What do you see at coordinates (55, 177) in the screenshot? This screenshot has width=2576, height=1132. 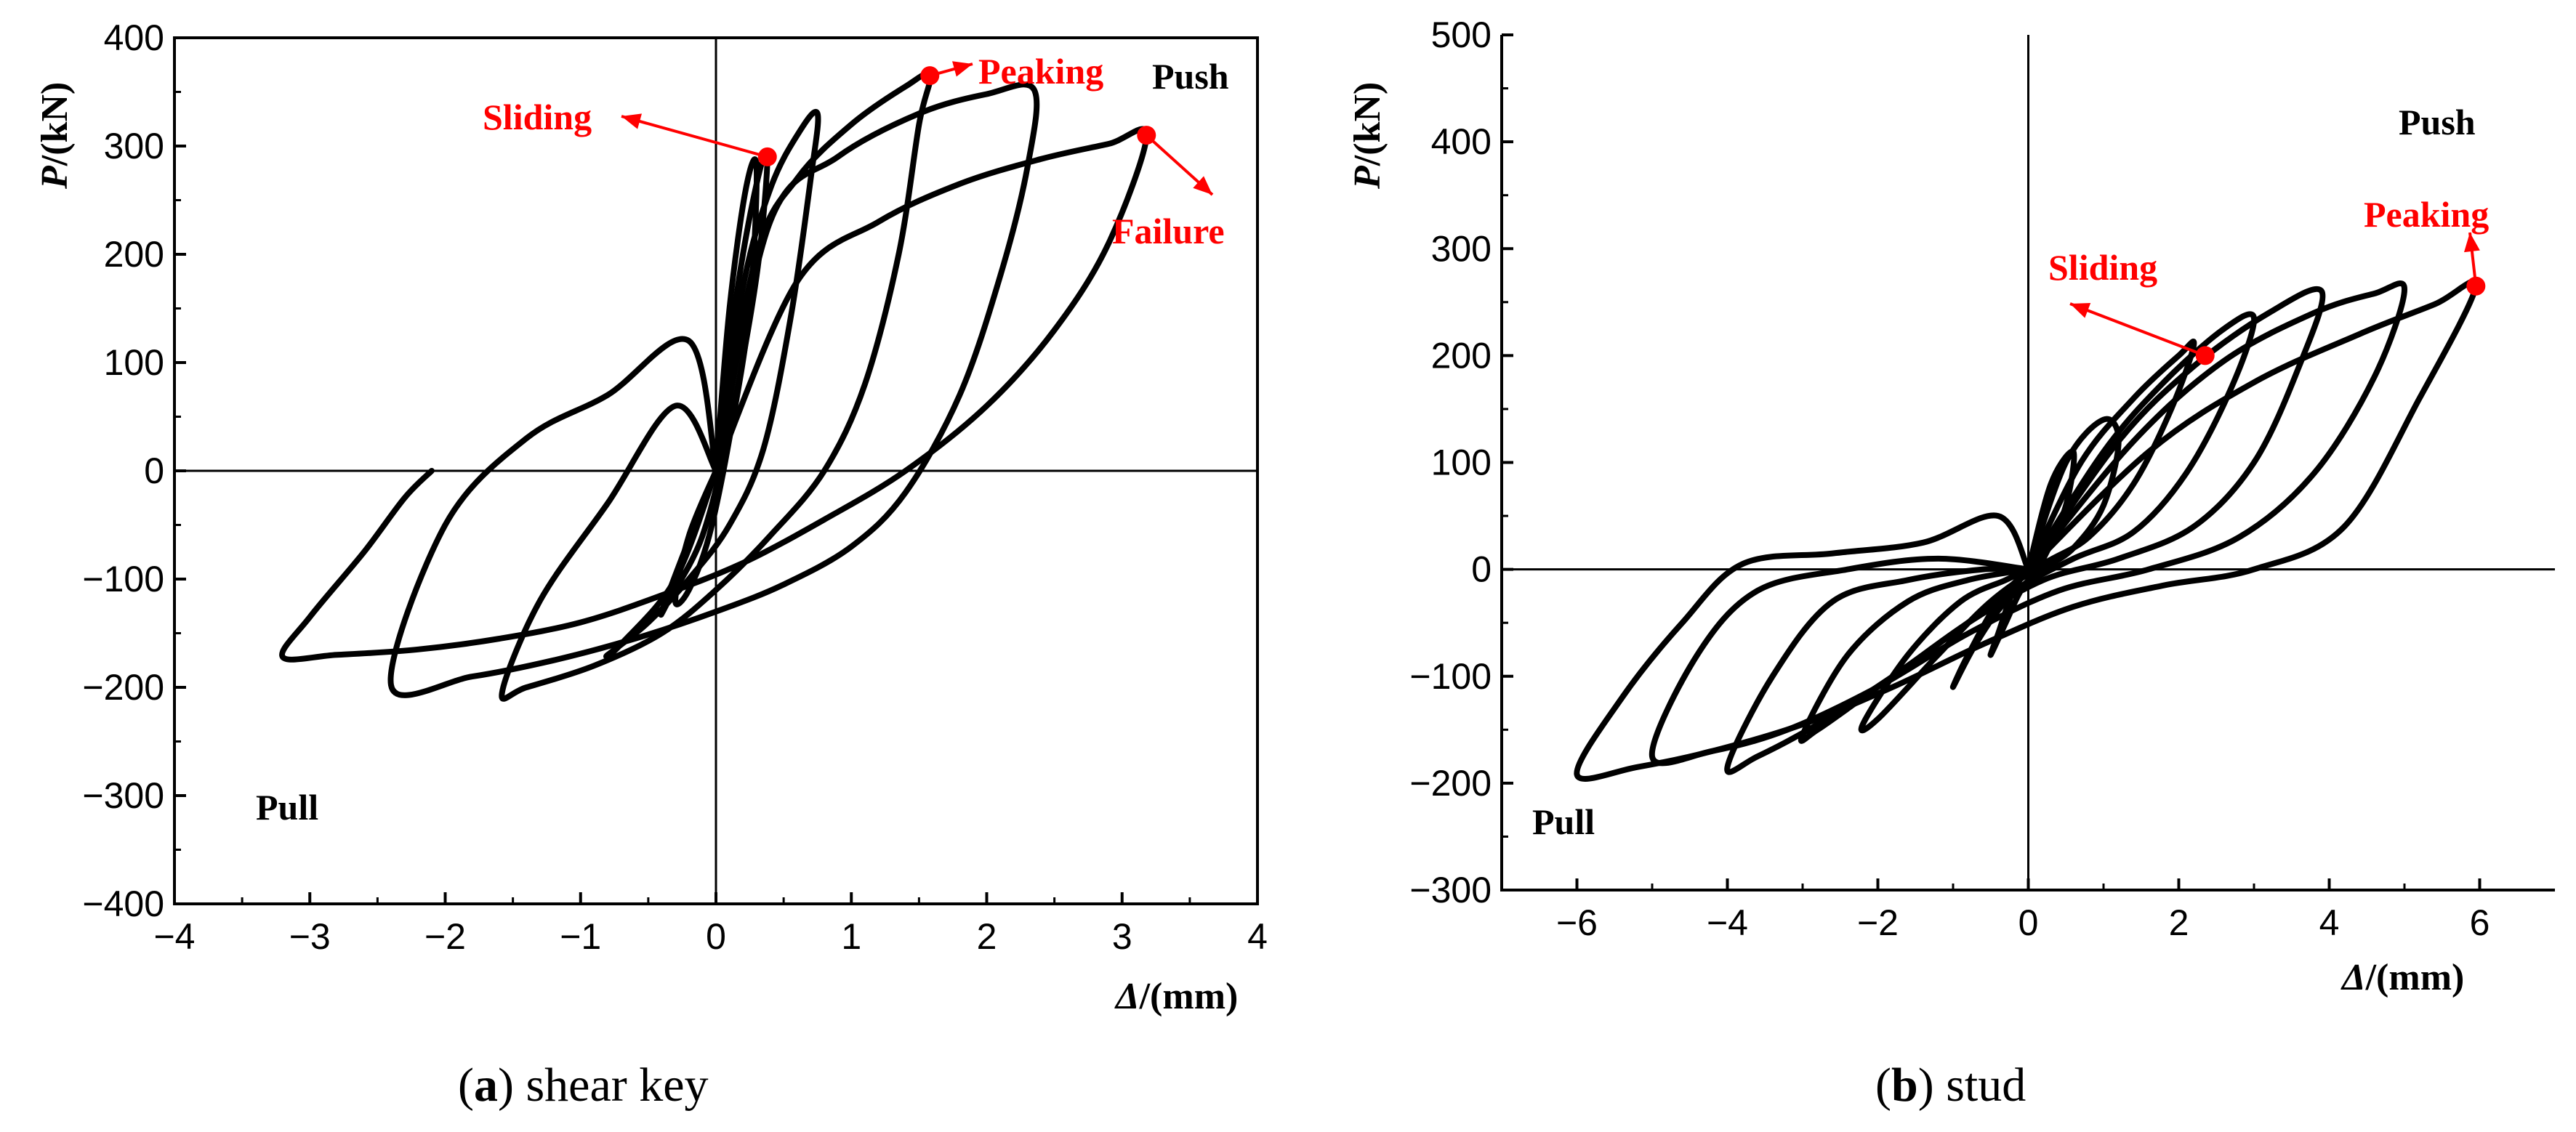 I see `y-symbol-a: P` at bounding box center [55, 177].